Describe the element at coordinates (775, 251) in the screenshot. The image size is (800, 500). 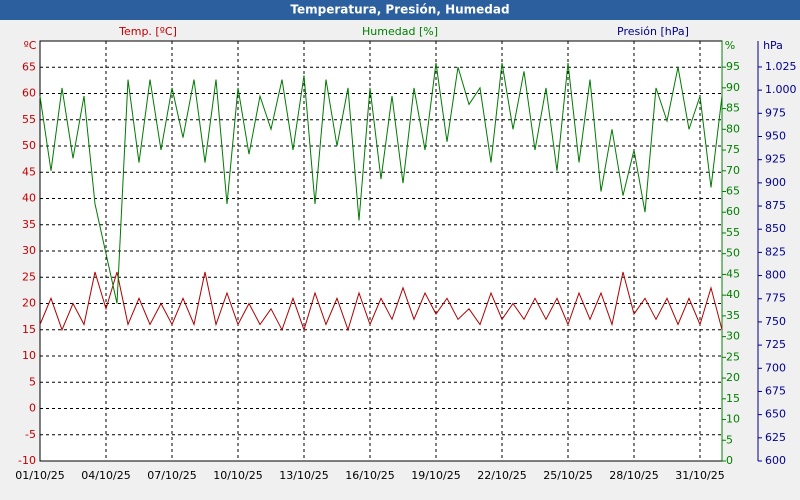
I see `y3-tick-label: 825` at that location.